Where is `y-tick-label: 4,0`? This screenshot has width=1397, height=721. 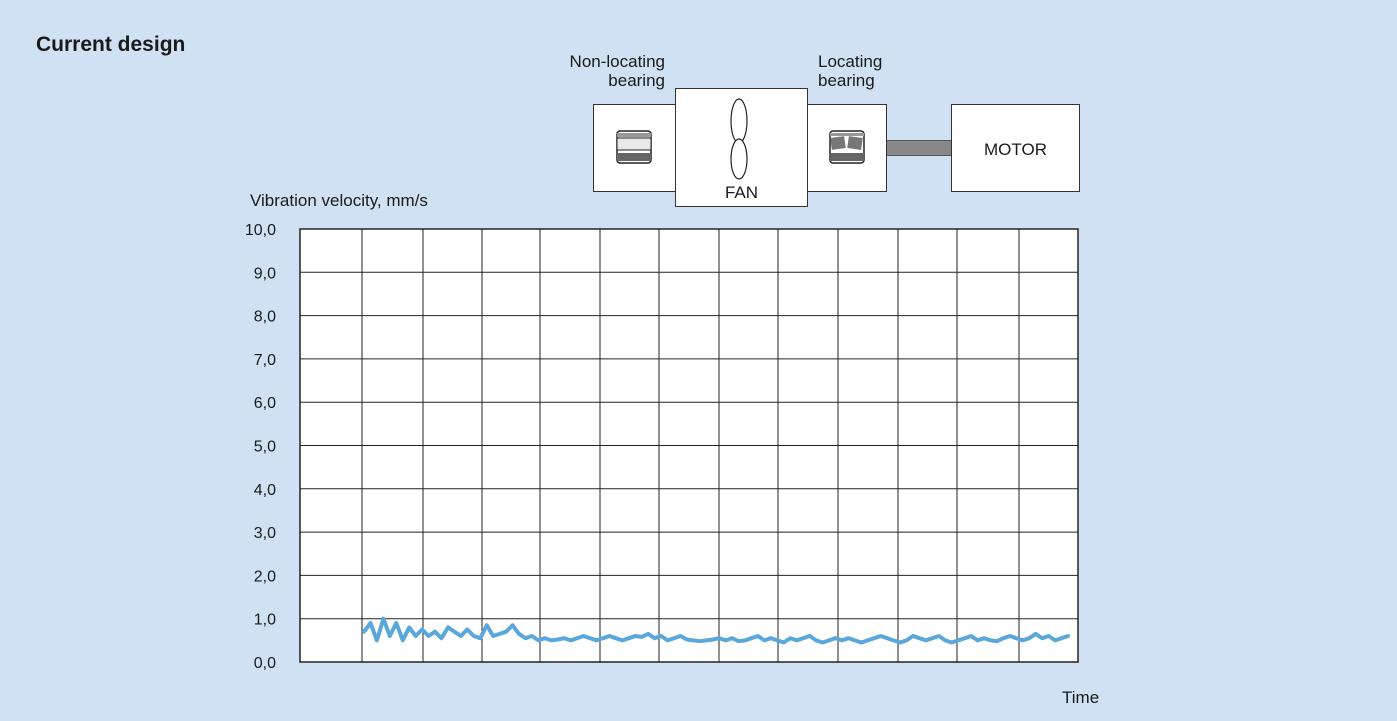
y-tick-label: 4,0 is located at coordinates (265, 490).